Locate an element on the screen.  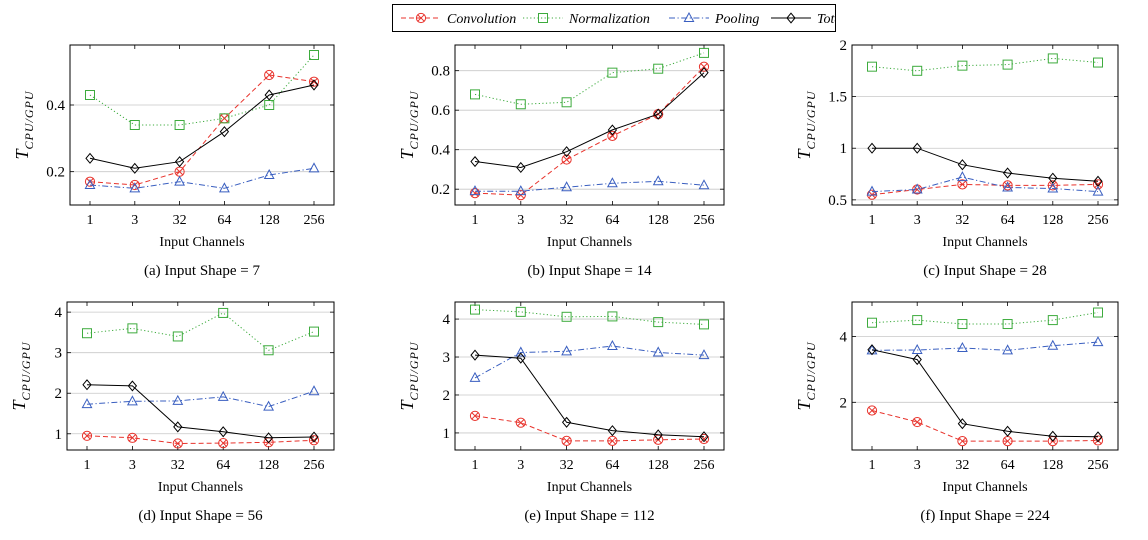
legend-label-pooling: Pooling is located at coordinates (736, 19).